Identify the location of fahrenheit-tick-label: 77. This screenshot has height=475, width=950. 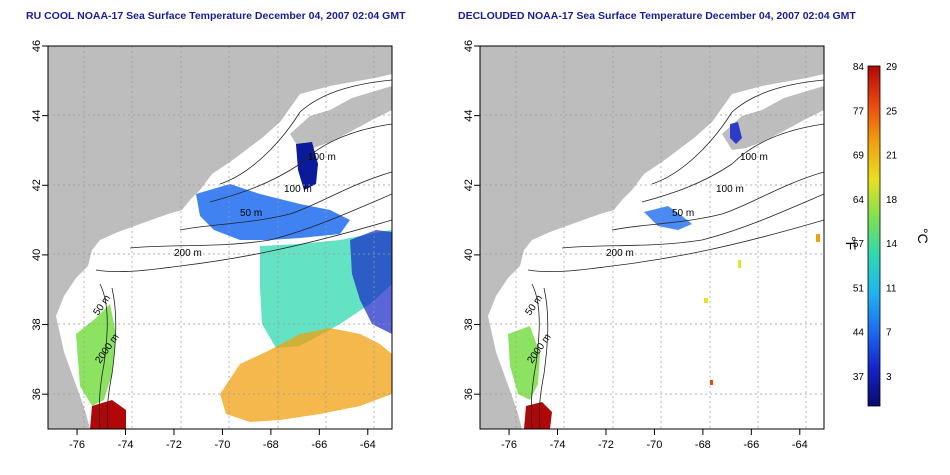
(859, 111).